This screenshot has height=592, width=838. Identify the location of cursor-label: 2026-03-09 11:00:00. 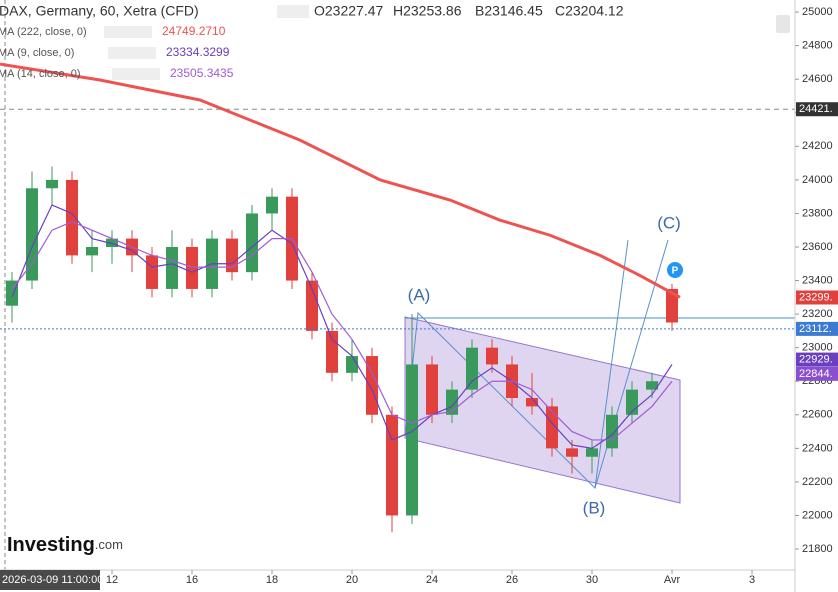
(52, 580).